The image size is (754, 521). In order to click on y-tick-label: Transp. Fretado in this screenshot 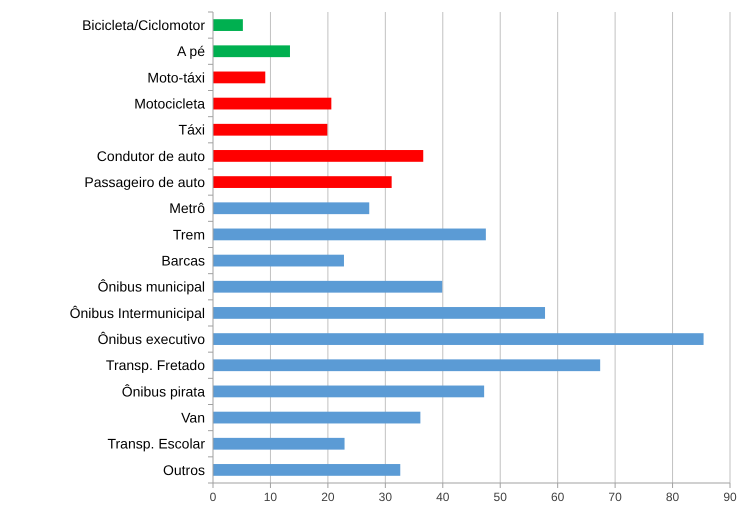, I will do `click(156, 365)`.